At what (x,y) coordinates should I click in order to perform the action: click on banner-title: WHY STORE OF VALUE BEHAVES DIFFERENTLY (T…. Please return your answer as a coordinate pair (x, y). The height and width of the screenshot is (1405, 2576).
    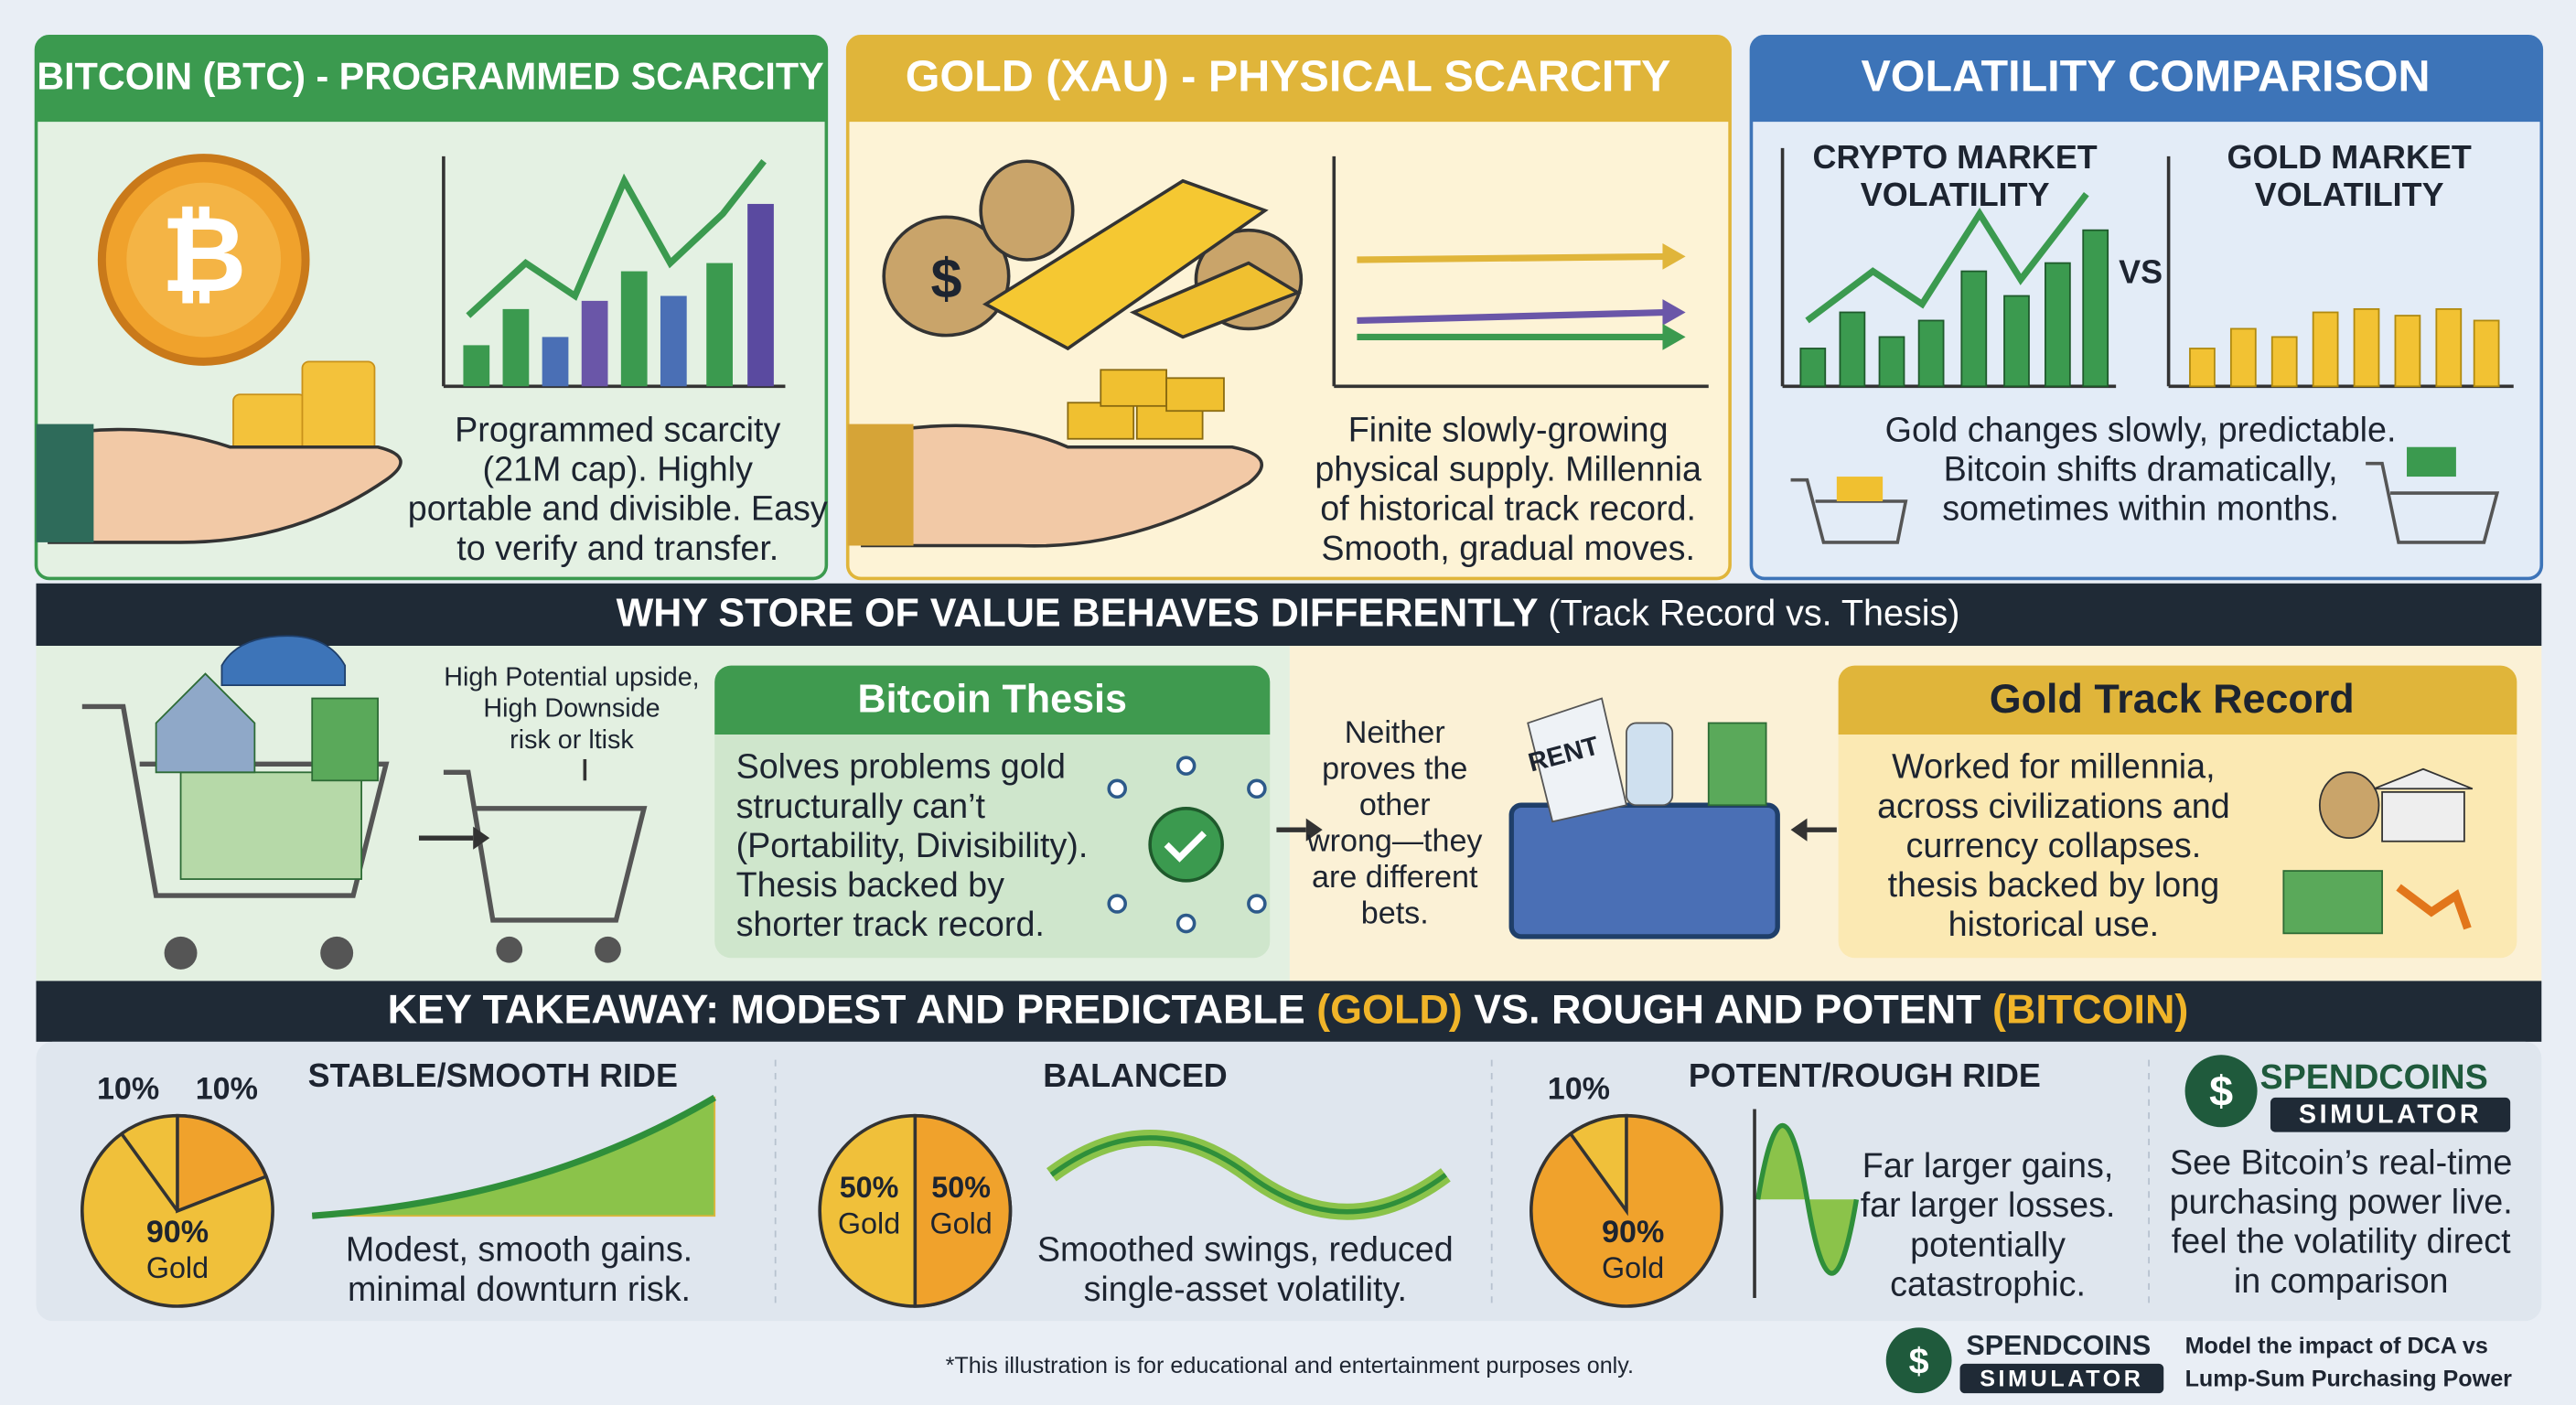
    Looking at the image, I should click on (1288, 614).